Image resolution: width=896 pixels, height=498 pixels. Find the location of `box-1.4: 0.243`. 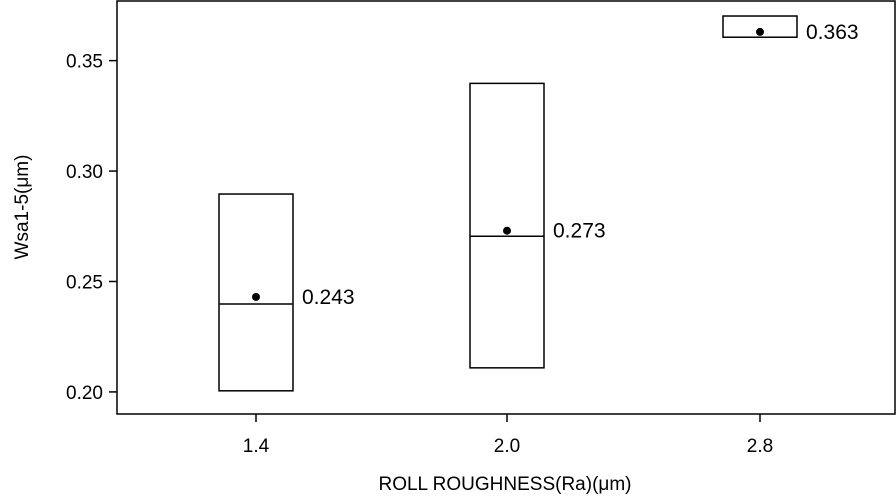

box-1.4: 0.243 is located at coordinates (287, 292).